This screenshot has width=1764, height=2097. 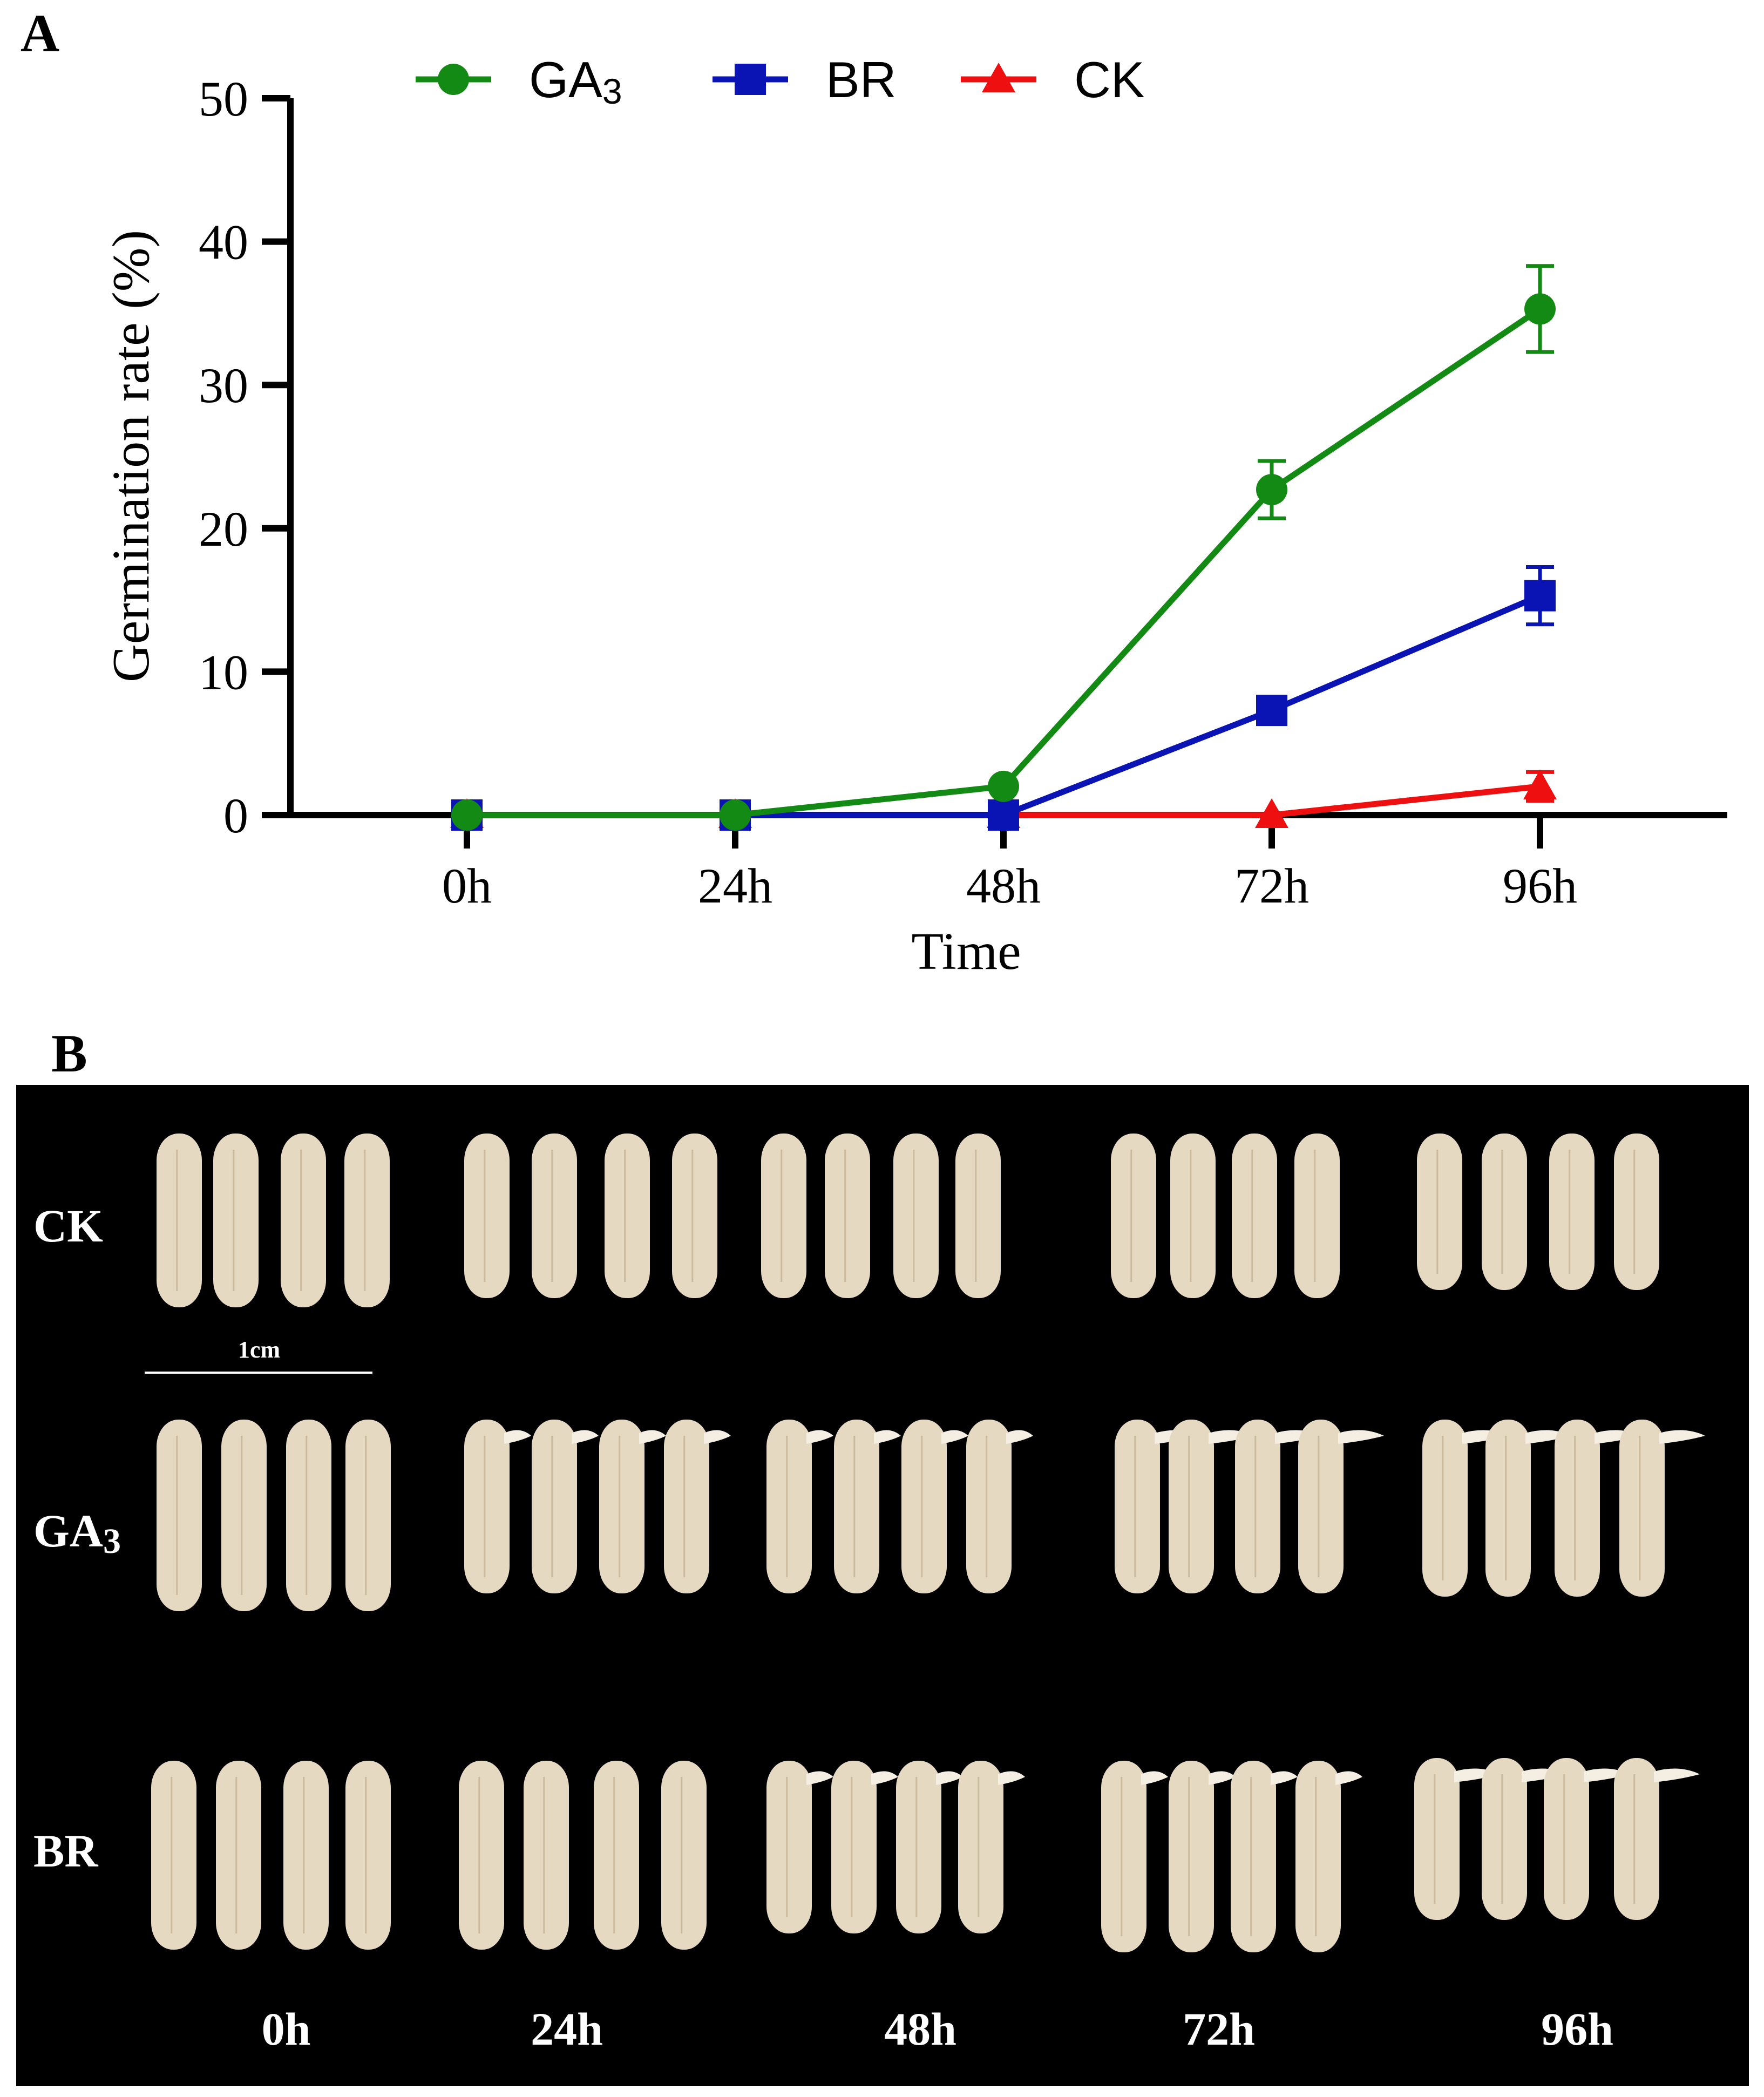 I want to click on panel-b-label: B, so click(x=69, y=1053).